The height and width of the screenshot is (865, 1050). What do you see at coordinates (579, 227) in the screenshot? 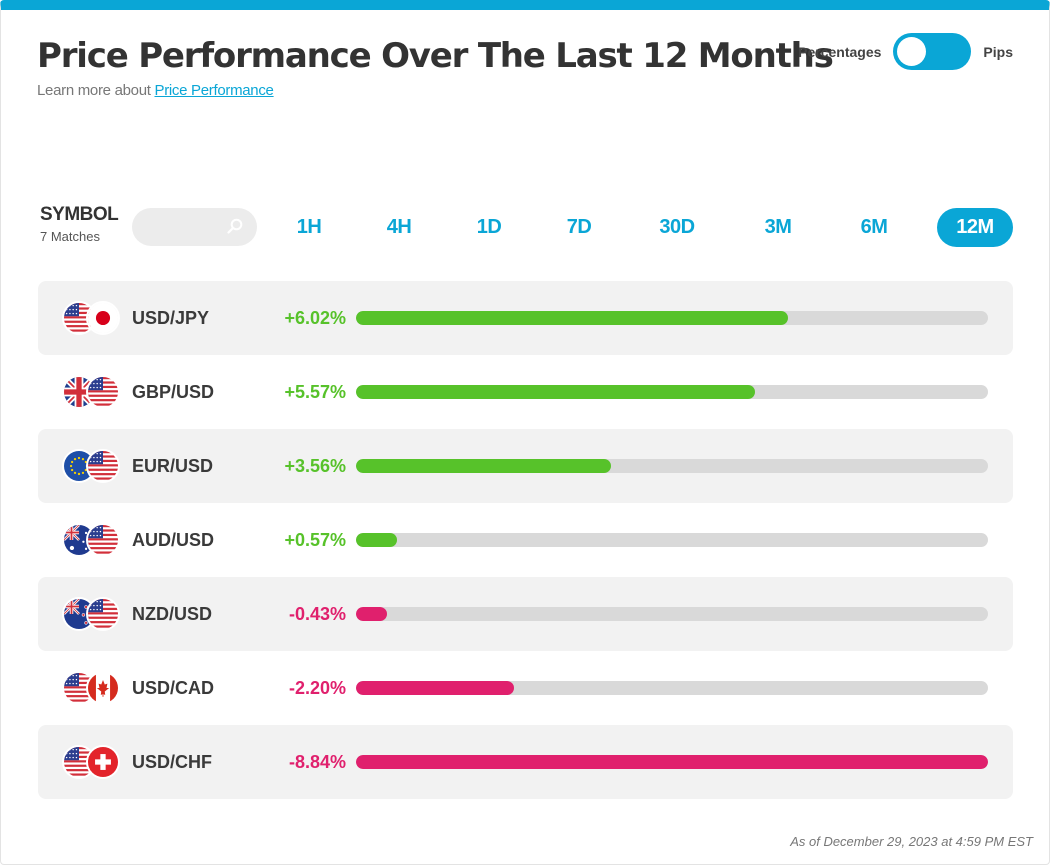
I see `tab-7d: 7D` at bounding box center [579, 227].